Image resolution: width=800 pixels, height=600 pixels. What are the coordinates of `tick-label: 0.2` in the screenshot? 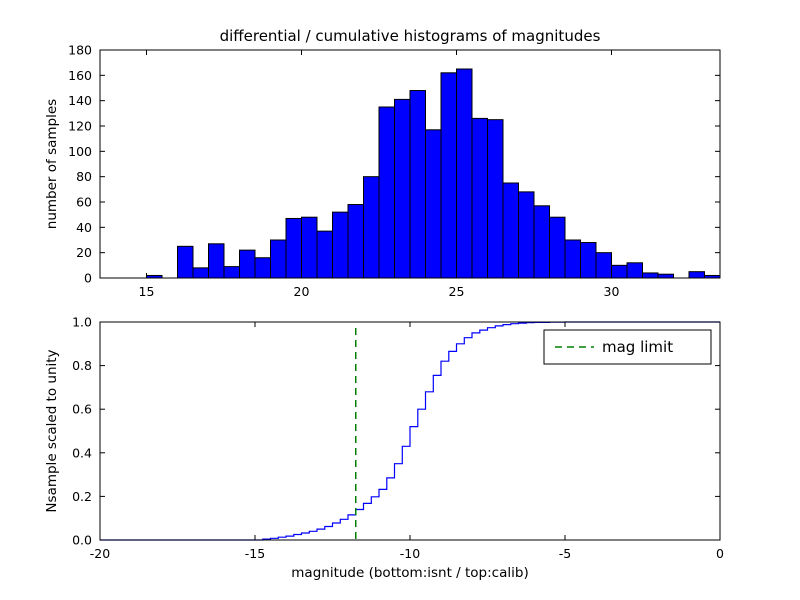 It's located at (82, 496).